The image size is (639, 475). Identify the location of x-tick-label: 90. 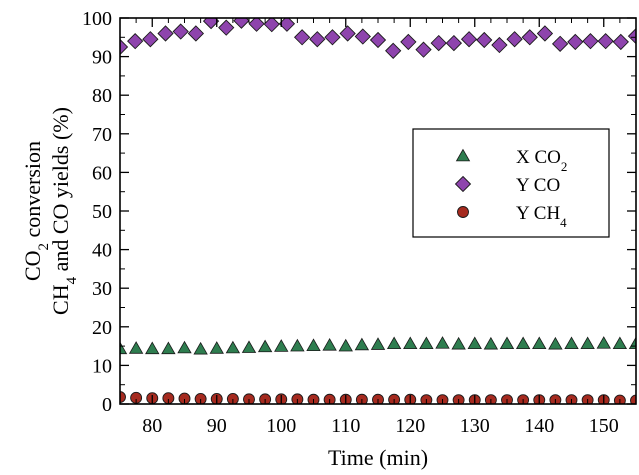
(217, 426).